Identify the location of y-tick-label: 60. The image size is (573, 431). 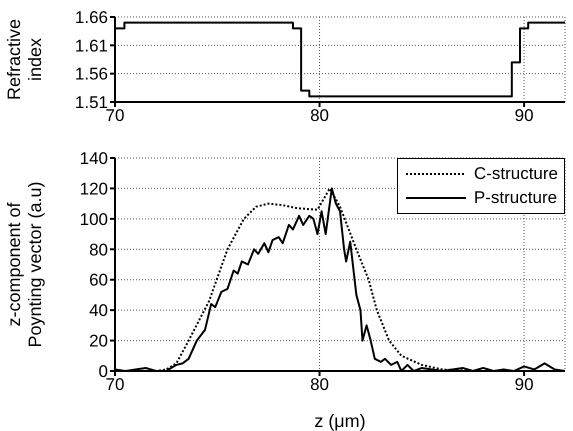
(98, 280).